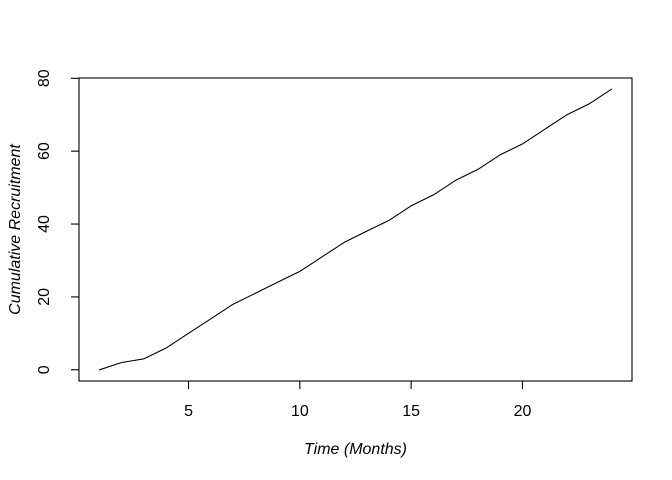  Describe the element at coordinates (355, 449) in the screenshot. I see `x-axis-label: Time (Months)` at that location.